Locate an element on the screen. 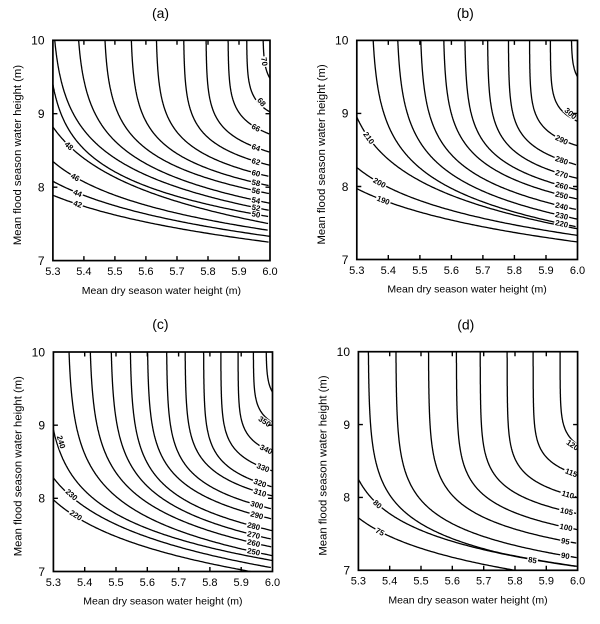  svg-text: (d) is located at coordinates (465, 324).